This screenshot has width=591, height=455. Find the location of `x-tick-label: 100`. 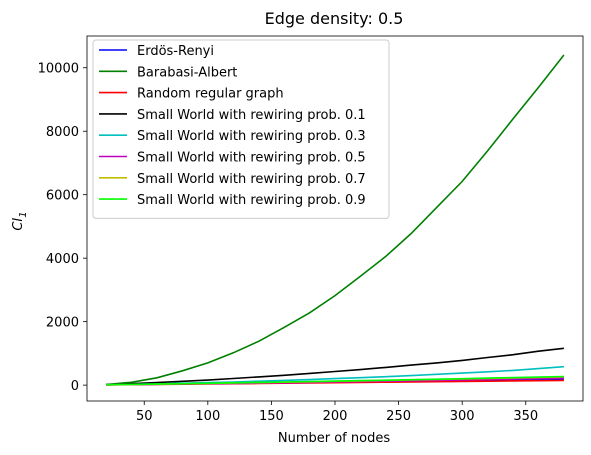

x-tick-label: 100 is located at coordinates (207, 416).